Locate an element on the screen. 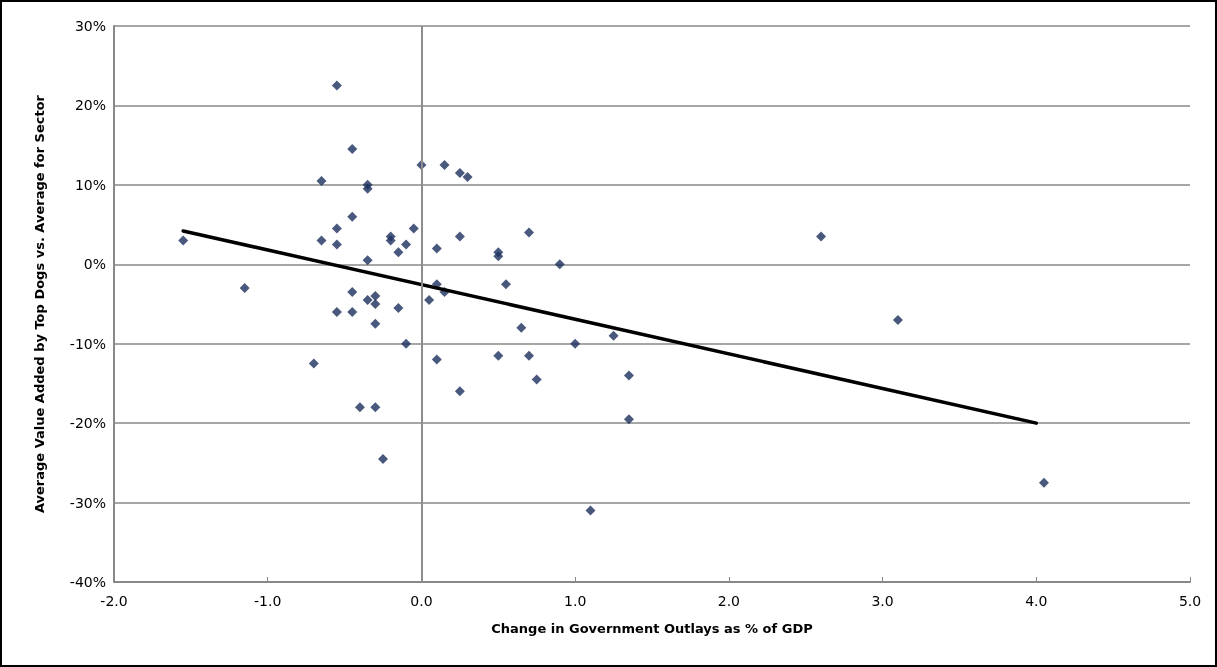 The height and width of the screenshot is (667, 1217). y-tick-label: -30% is located at coordinates (87, 502).